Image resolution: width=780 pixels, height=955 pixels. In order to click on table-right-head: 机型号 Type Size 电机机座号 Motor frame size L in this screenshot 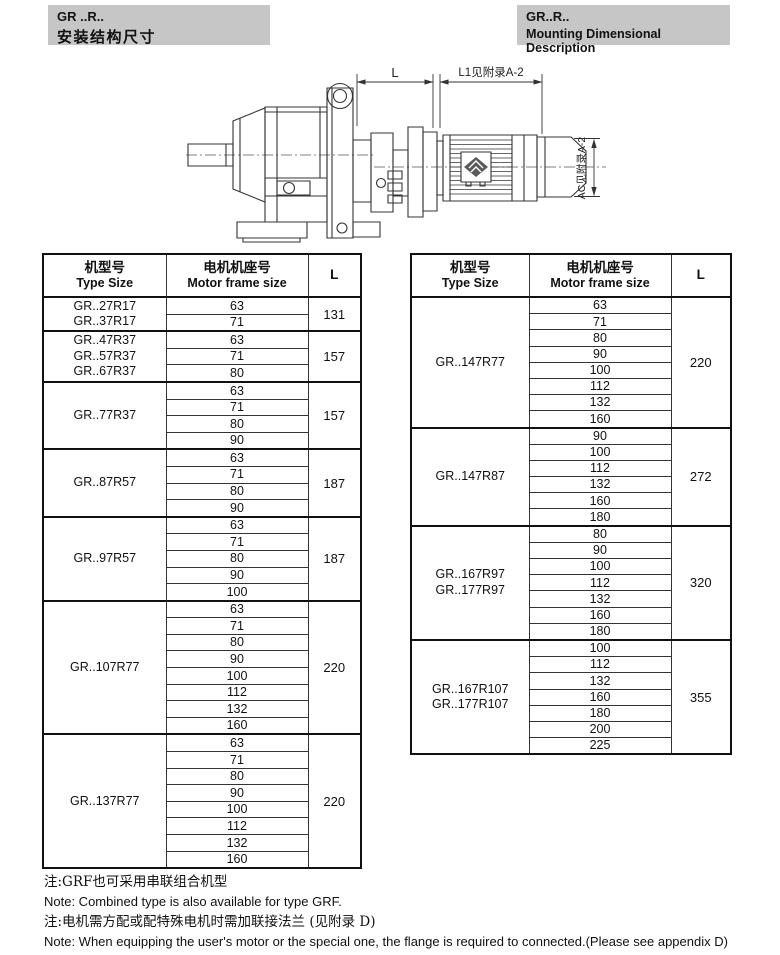, I will do `click(571, 275)`.